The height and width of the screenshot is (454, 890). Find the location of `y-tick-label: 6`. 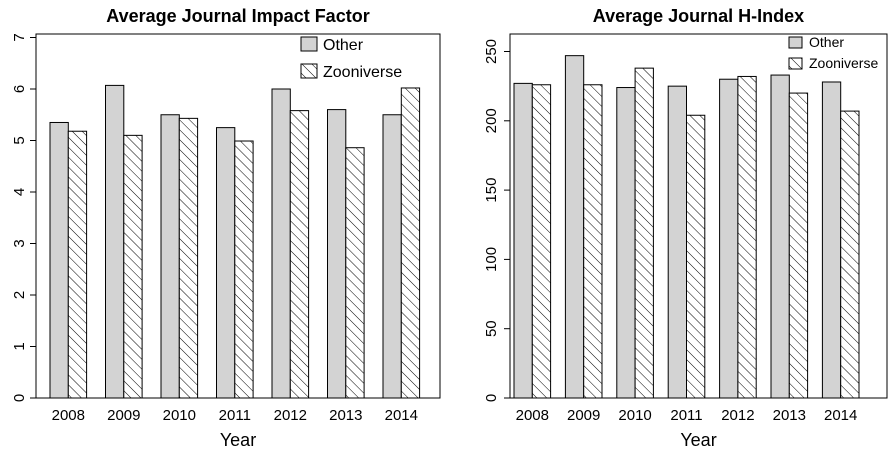

y-tick-label: 6 is located at coordinates (19, 89).